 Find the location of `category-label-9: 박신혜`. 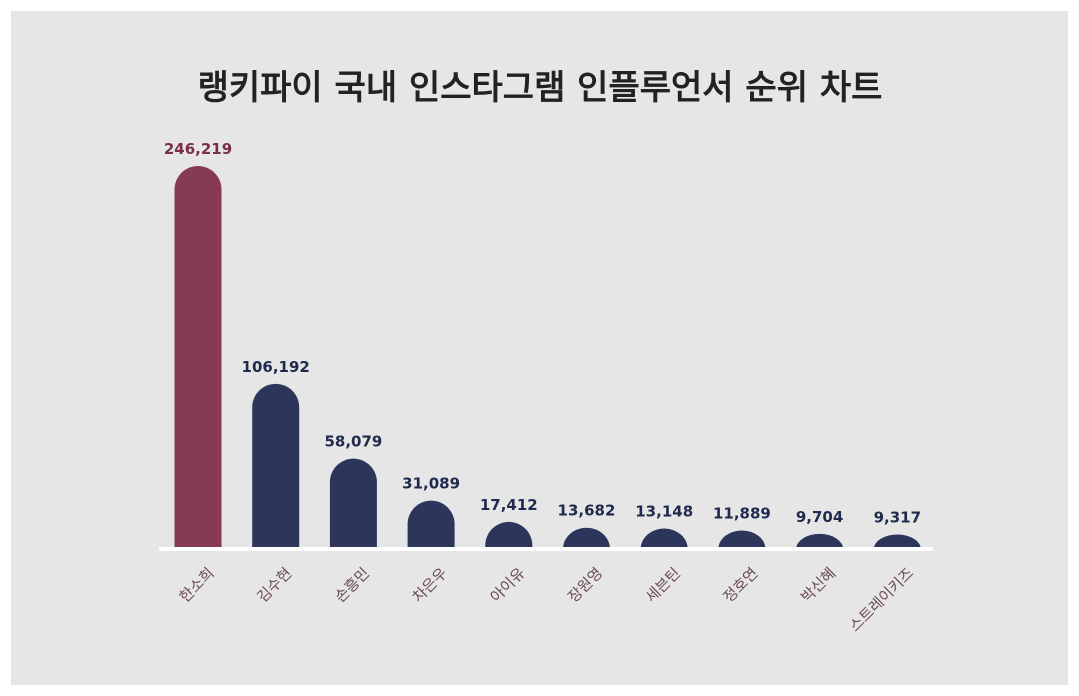

category-label-9: 박신혜 is located at coordinates (818, 585).